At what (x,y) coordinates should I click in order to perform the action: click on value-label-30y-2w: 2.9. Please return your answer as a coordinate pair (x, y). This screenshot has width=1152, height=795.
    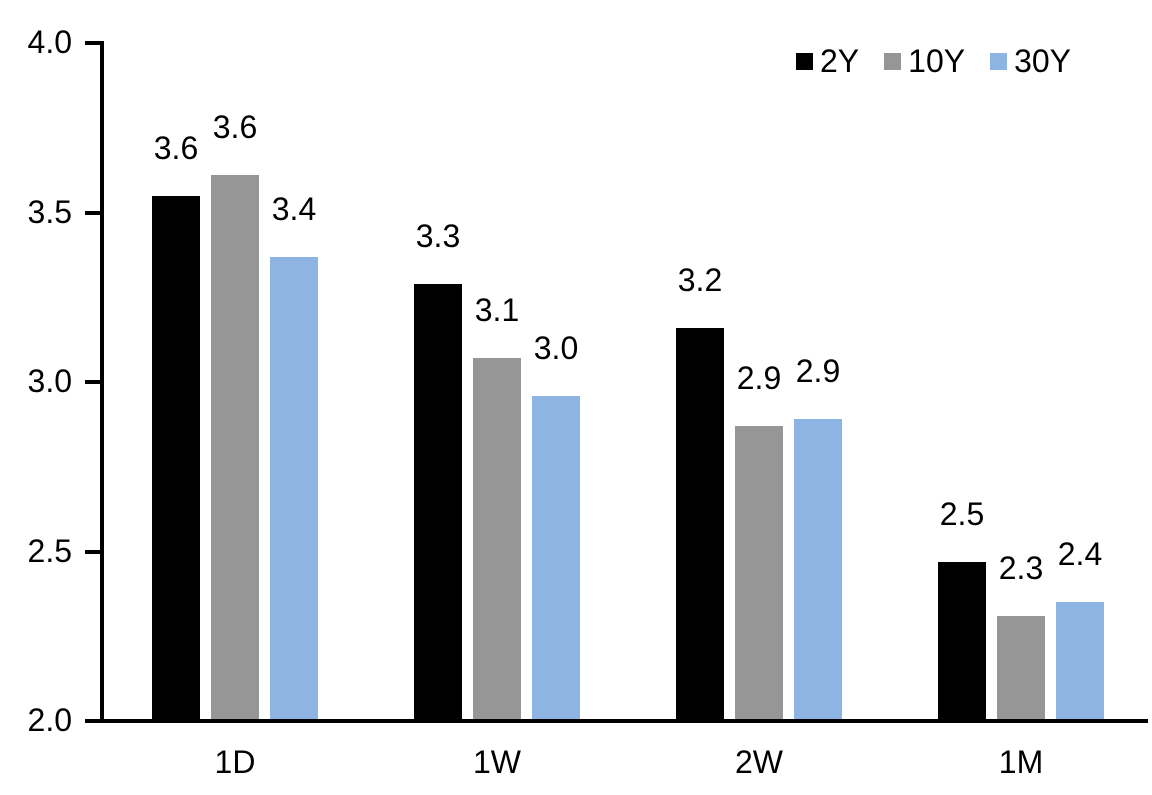
    Looking at the image, I should click on (818, 371).